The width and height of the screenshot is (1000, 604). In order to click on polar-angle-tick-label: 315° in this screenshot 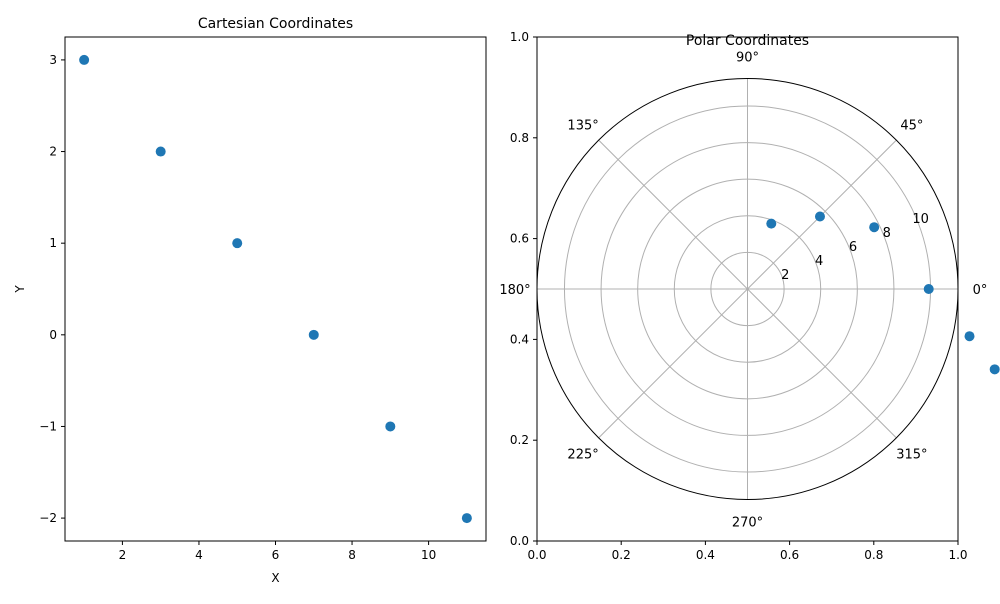, I will do `click(911, 454)`.